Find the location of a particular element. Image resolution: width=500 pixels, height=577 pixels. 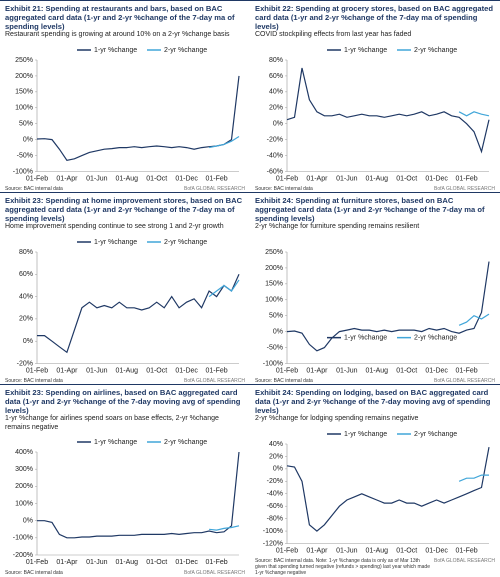

y-tick-label: -20% is located at coordinates (275, 481).